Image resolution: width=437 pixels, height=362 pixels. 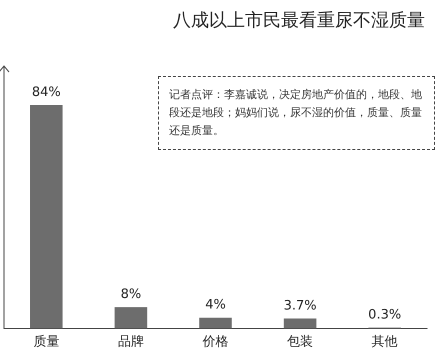 What do you see at coordinates (385, 314) in the screenshot?
I see `data-label: 0.3%` at bounding box center [385, 314].